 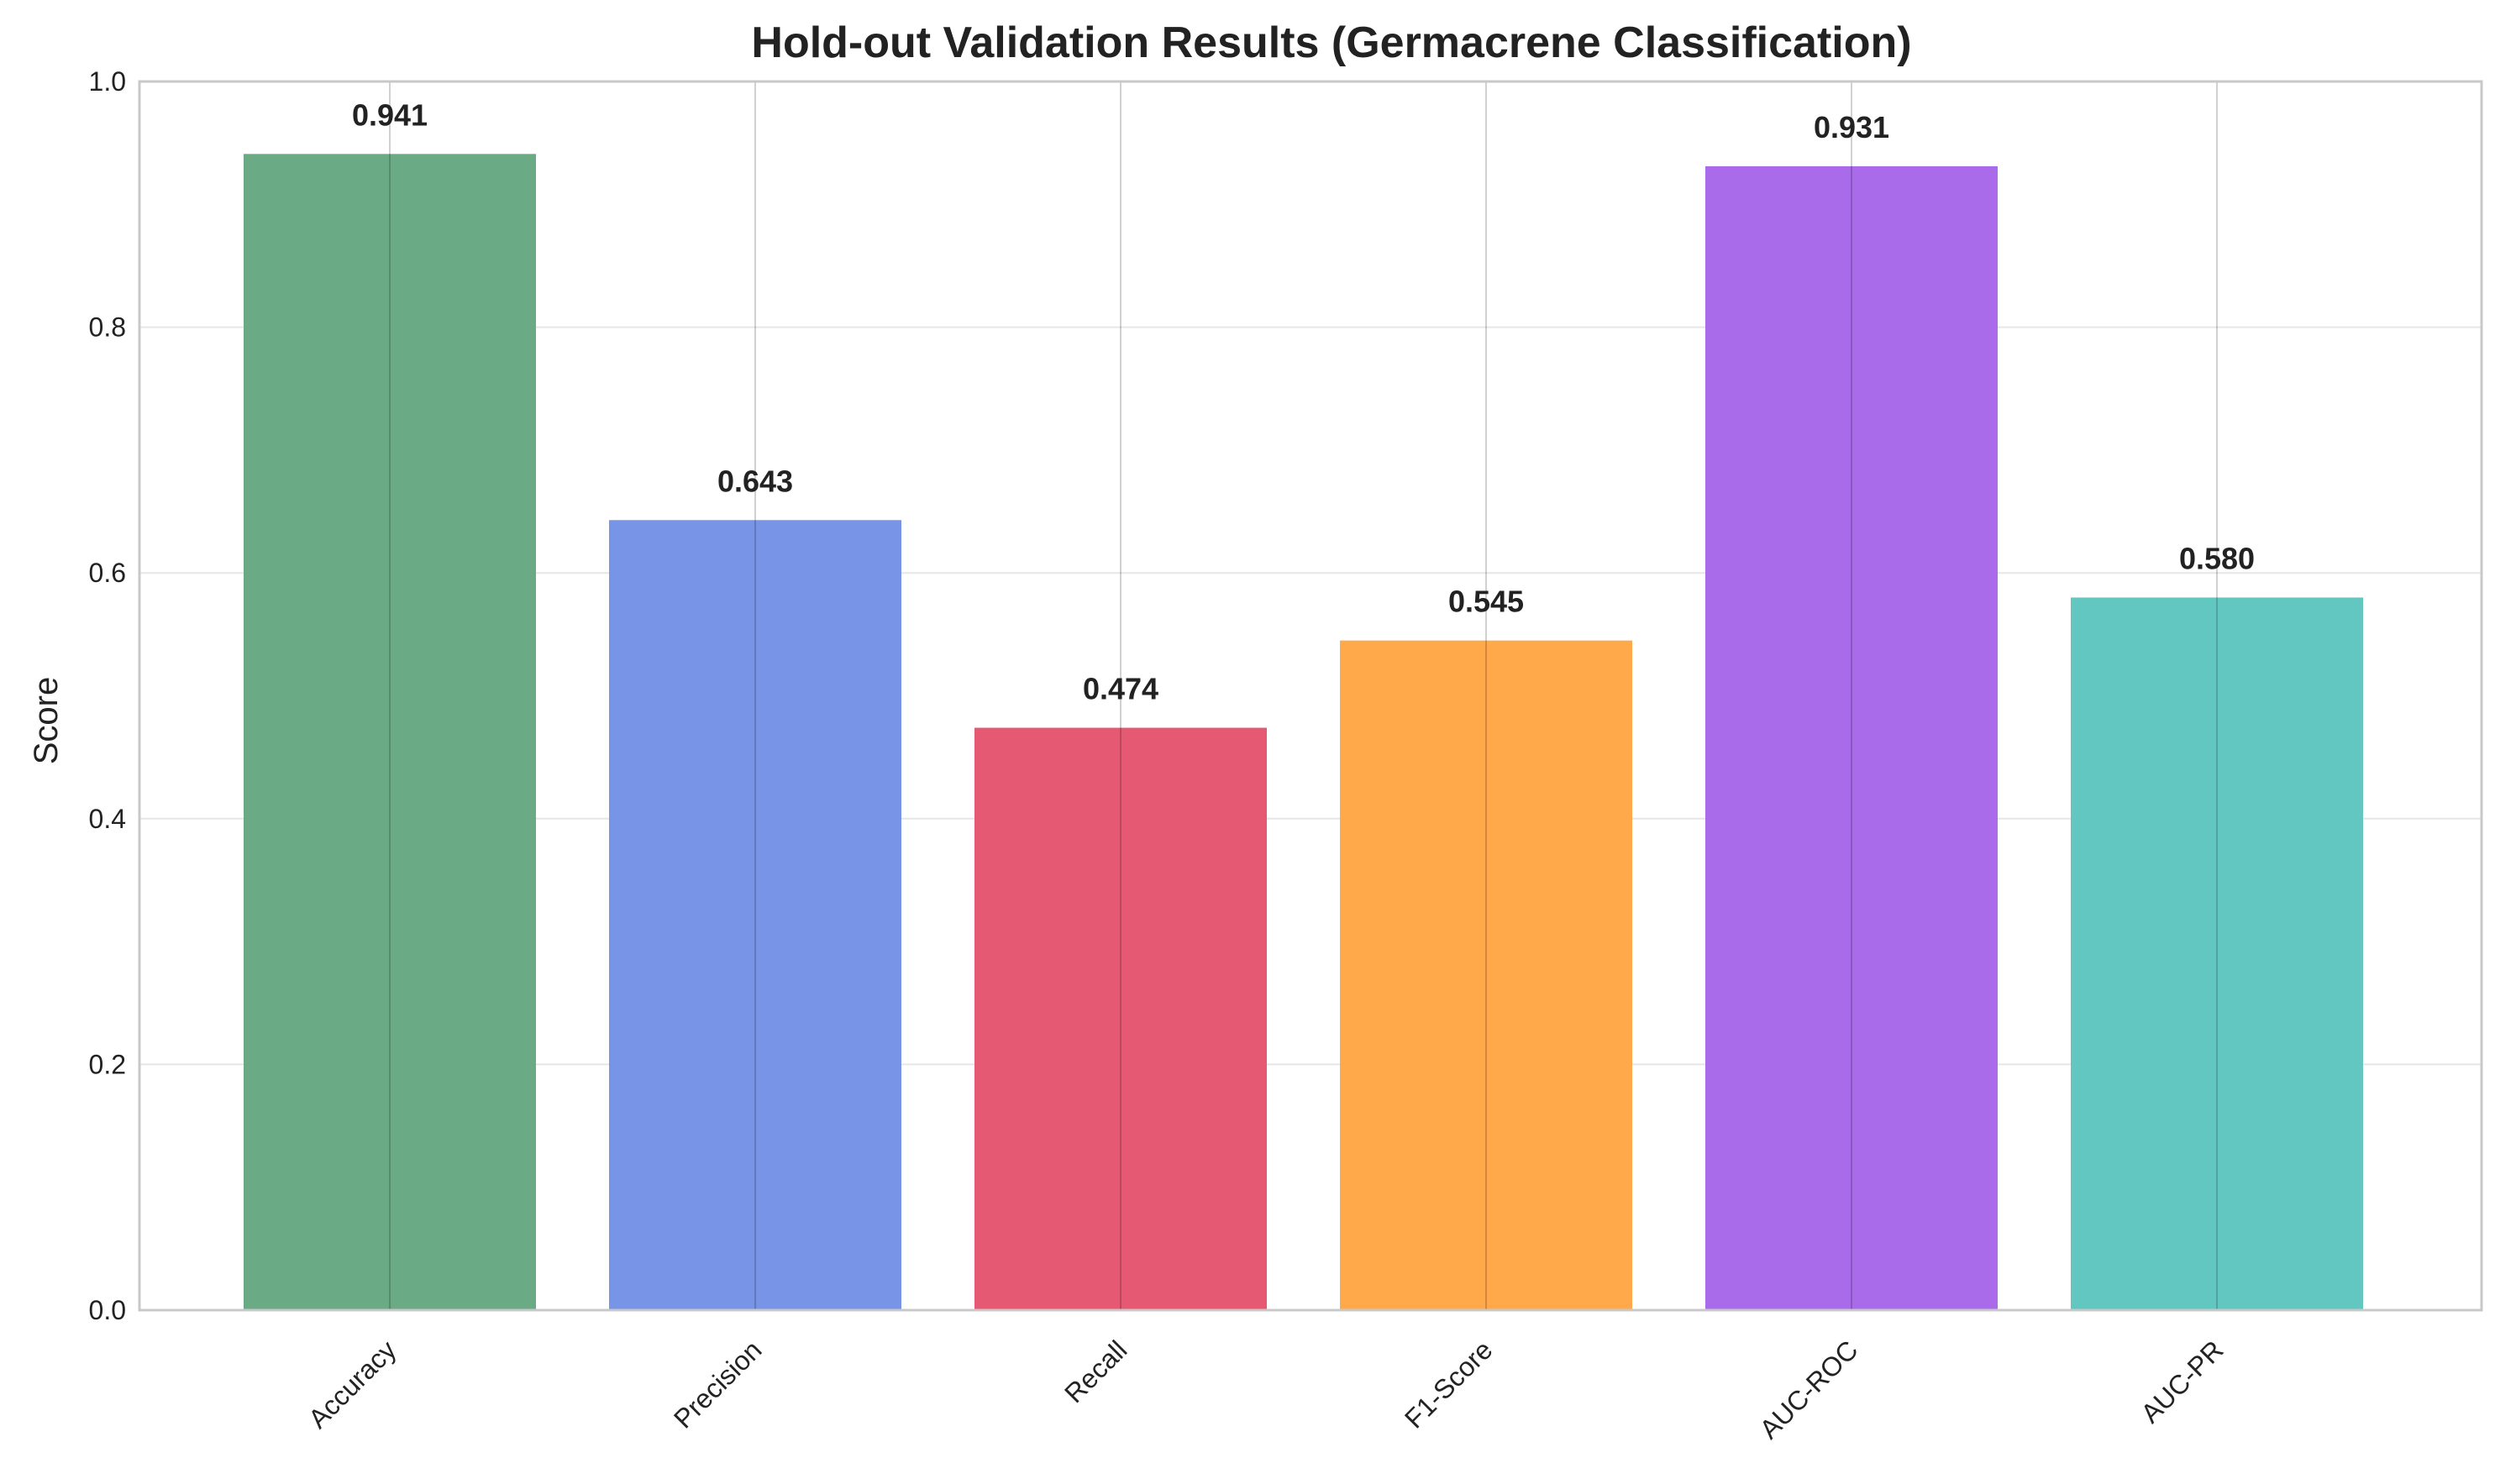 I want to click on bar-auc-pr, so click(x=2217, y=954).